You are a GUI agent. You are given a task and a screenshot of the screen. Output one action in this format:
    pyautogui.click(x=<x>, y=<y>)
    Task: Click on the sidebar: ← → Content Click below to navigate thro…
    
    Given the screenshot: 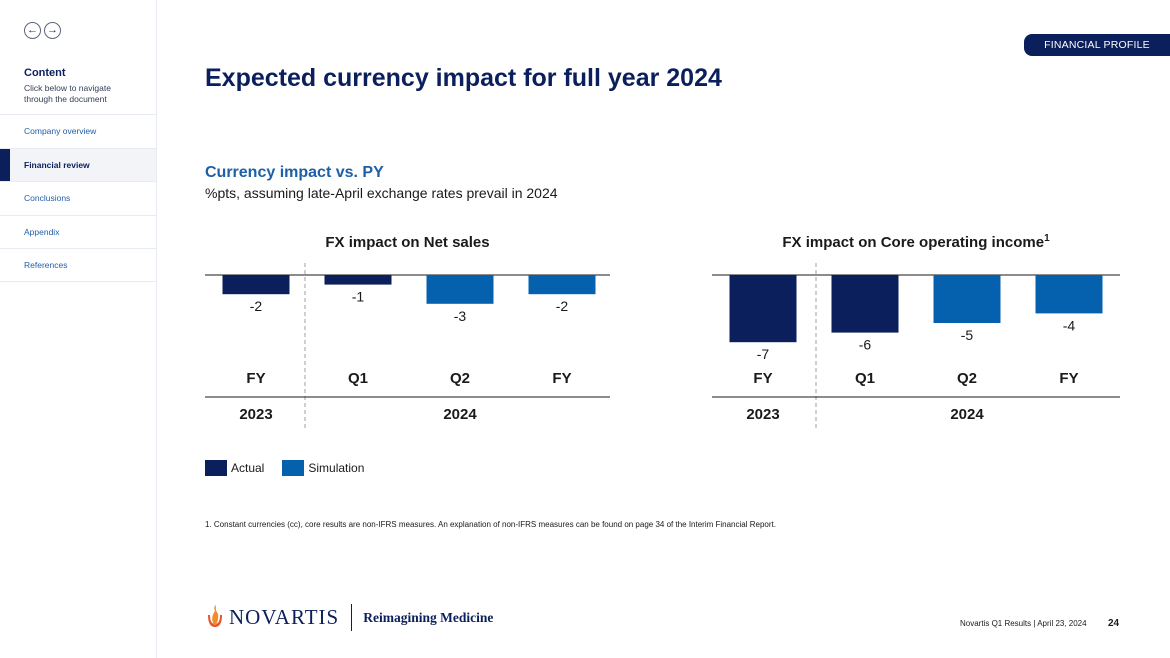 What is the action you would take?
    pyautogui.click(x=78, y=329)
    